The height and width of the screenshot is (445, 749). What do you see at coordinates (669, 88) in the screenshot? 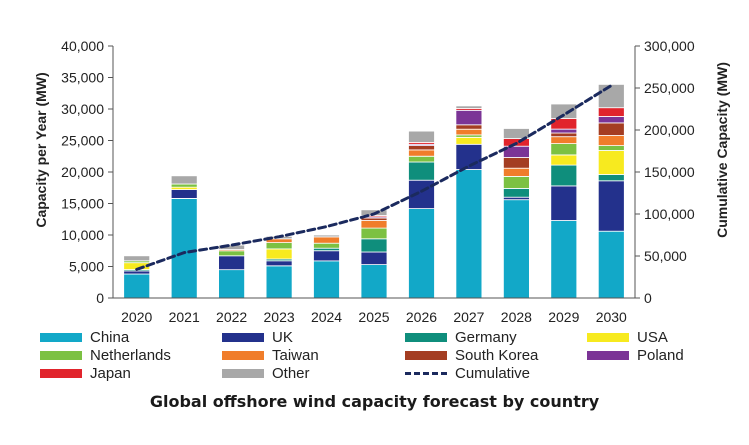
I see `y2-tick-label: 250,000` at bounding box center [669, 88].